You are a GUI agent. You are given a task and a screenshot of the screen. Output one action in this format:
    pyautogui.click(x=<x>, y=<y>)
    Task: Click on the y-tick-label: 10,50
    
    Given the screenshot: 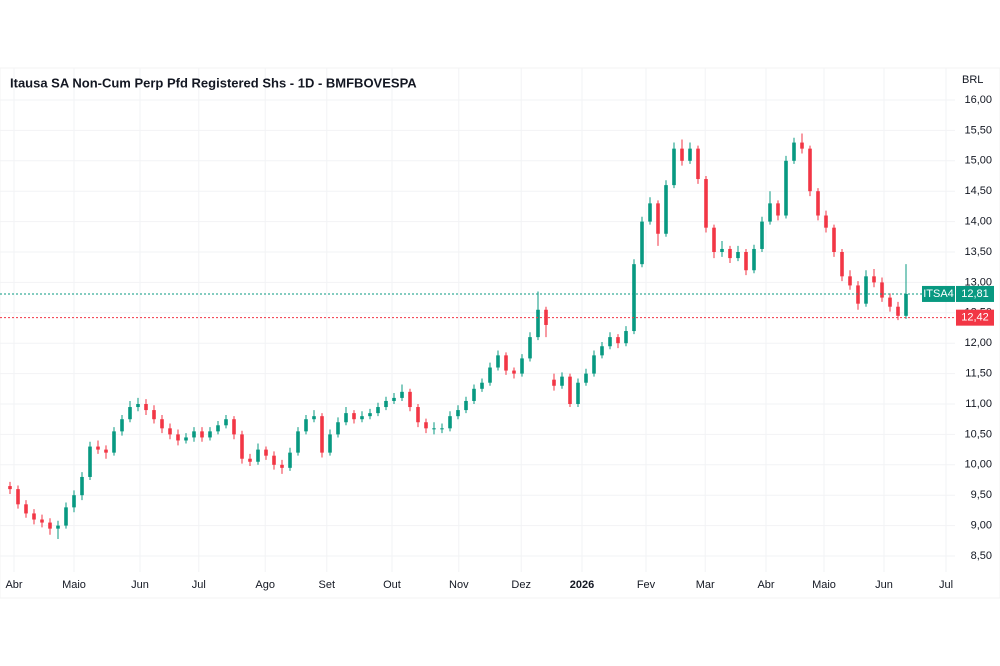 What is the action you would take?
    pyautogui.click(x=978, y=434)
    